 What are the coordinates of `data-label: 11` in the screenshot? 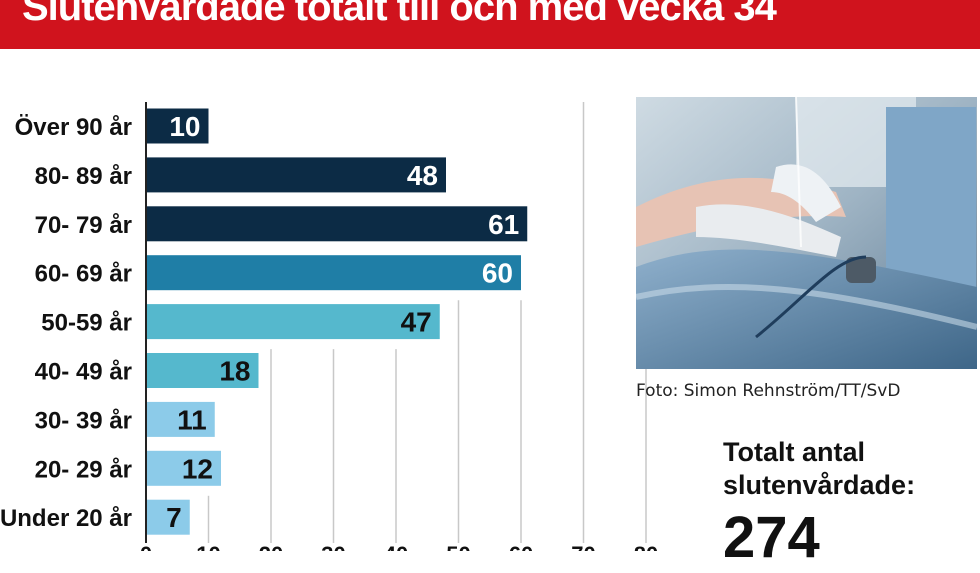 It's located at (192, 419).